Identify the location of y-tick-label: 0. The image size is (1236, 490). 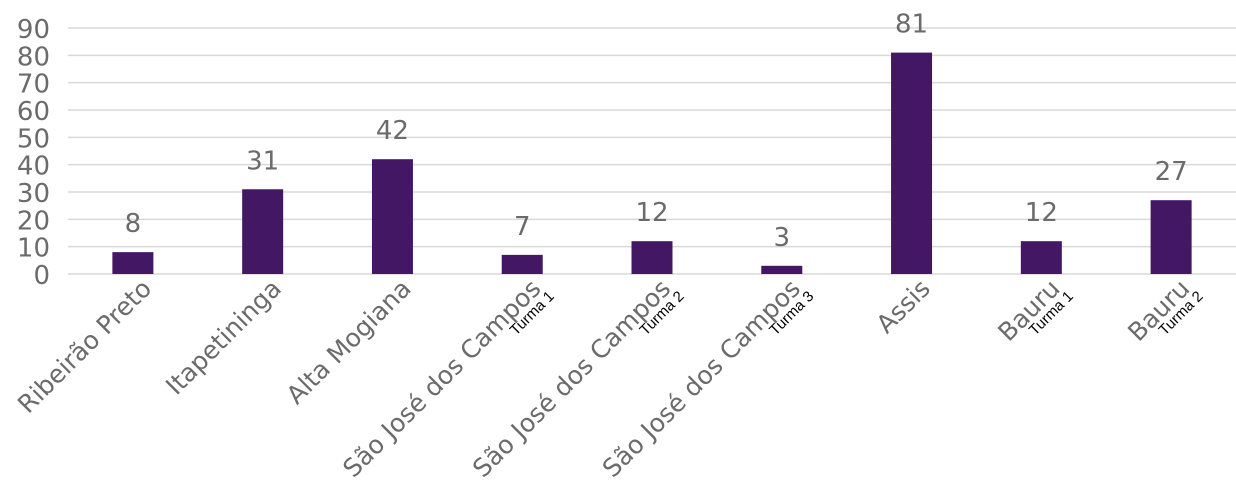
(41, 276).